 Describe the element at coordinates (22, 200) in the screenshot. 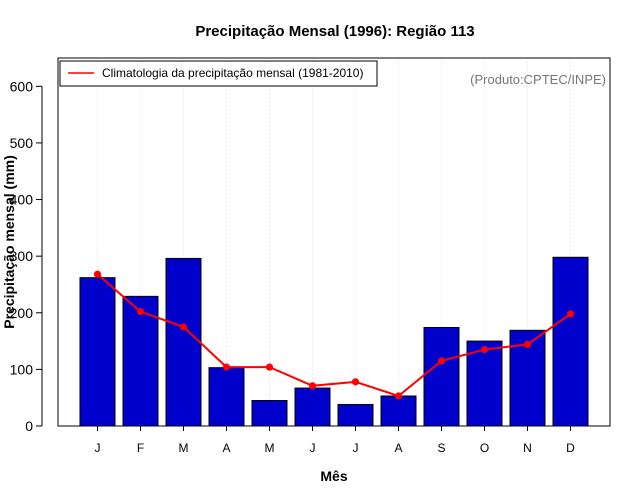

I see `y-tick-label: 400` at that location.